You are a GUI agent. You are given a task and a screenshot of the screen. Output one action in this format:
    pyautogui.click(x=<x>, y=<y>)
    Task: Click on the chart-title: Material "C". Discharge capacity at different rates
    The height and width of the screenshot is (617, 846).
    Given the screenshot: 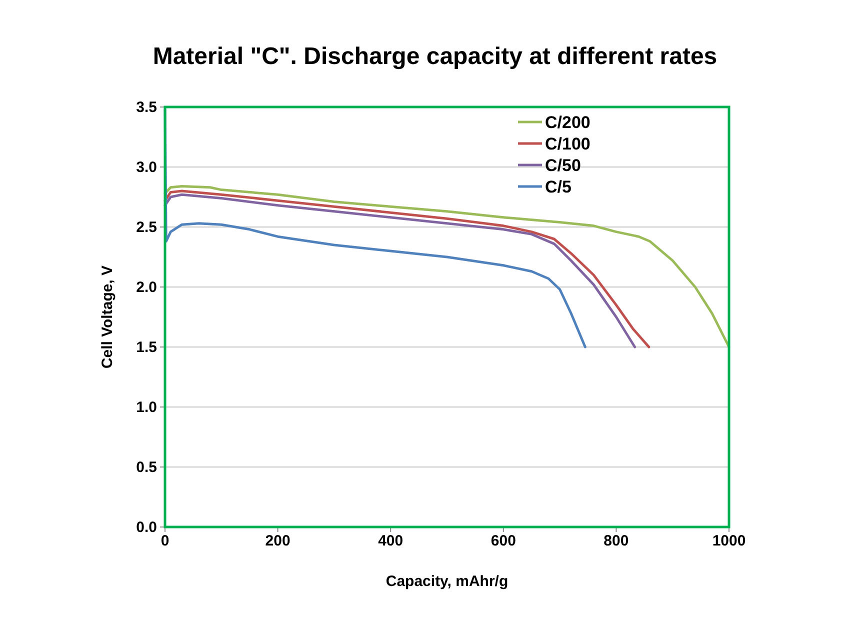 What is the action you would take?
    pyautogui.click(x=435, y=56)
    